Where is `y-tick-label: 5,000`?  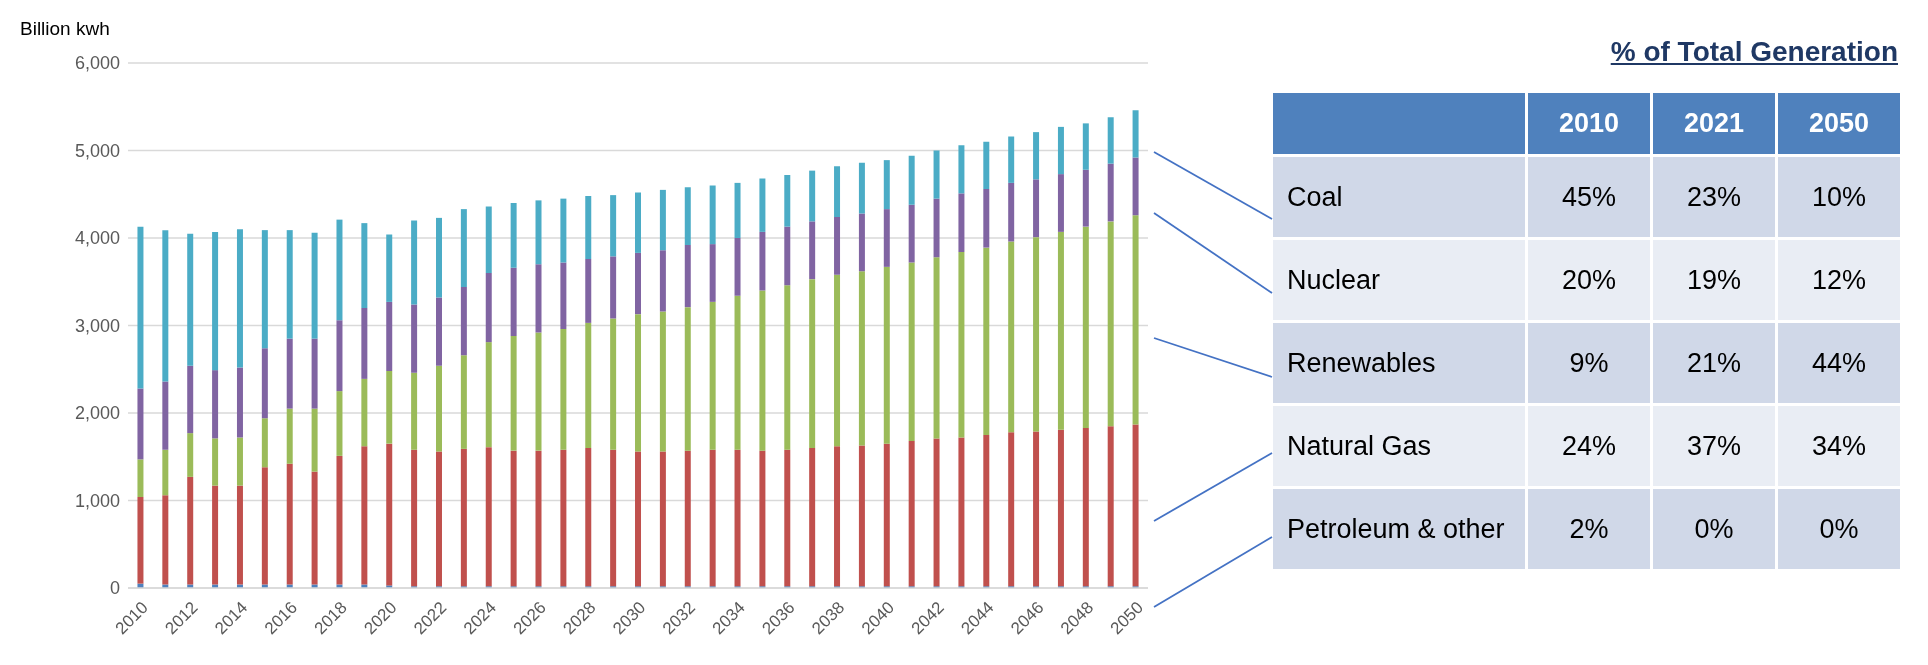
y-tick-label: 5,000 is located at coordinates (97, 150).